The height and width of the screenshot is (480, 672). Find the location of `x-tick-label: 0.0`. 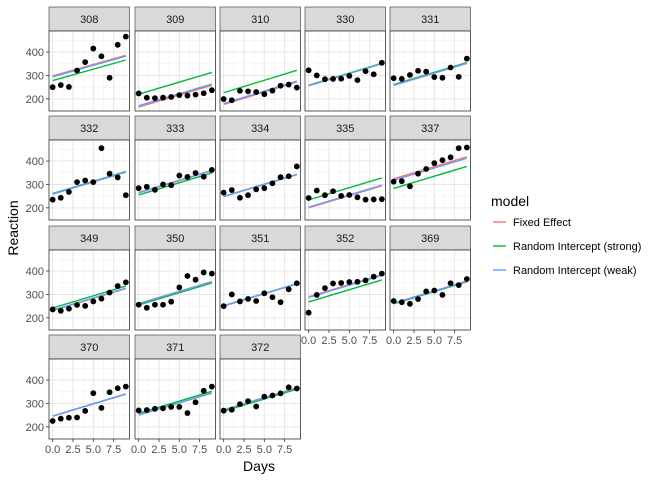

x-tick-label: 0.0 is located at coordinates (138, 450).